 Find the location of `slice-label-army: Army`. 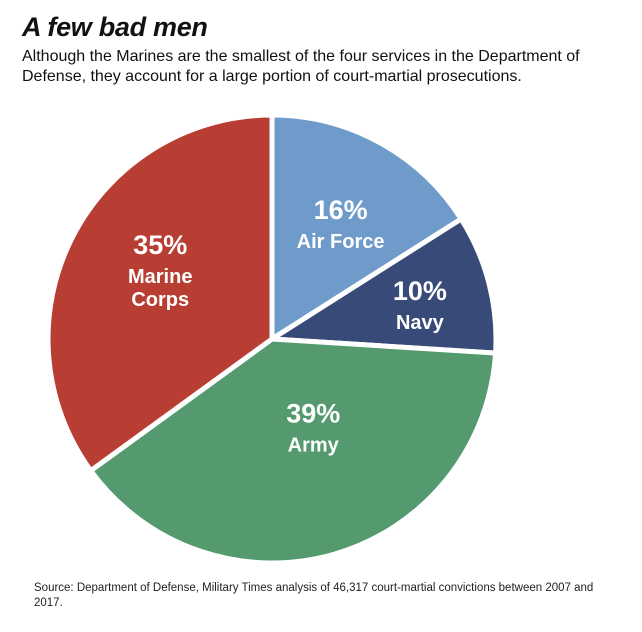

slice-label-army: Army is located at coordinates (314, 446).